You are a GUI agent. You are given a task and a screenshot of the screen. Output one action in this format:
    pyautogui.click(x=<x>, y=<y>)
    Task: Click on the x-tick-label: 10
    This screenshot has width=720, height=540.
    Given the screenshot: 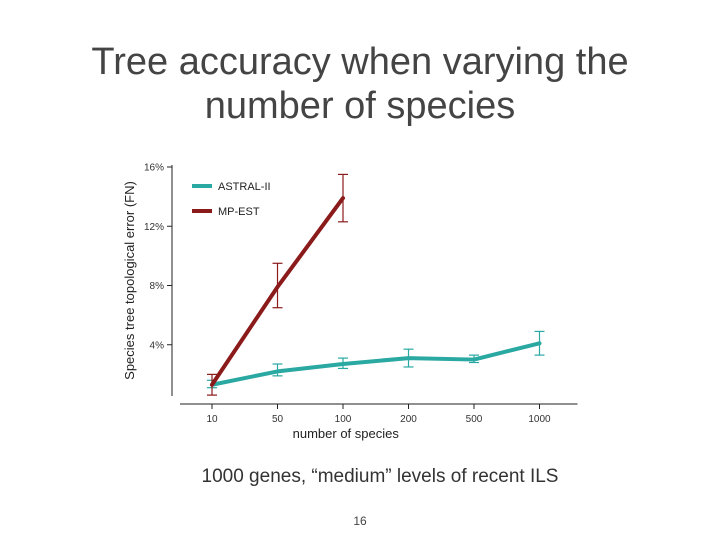 What is the action you would take?
    pyautogui.click(x=212, y=419)
    